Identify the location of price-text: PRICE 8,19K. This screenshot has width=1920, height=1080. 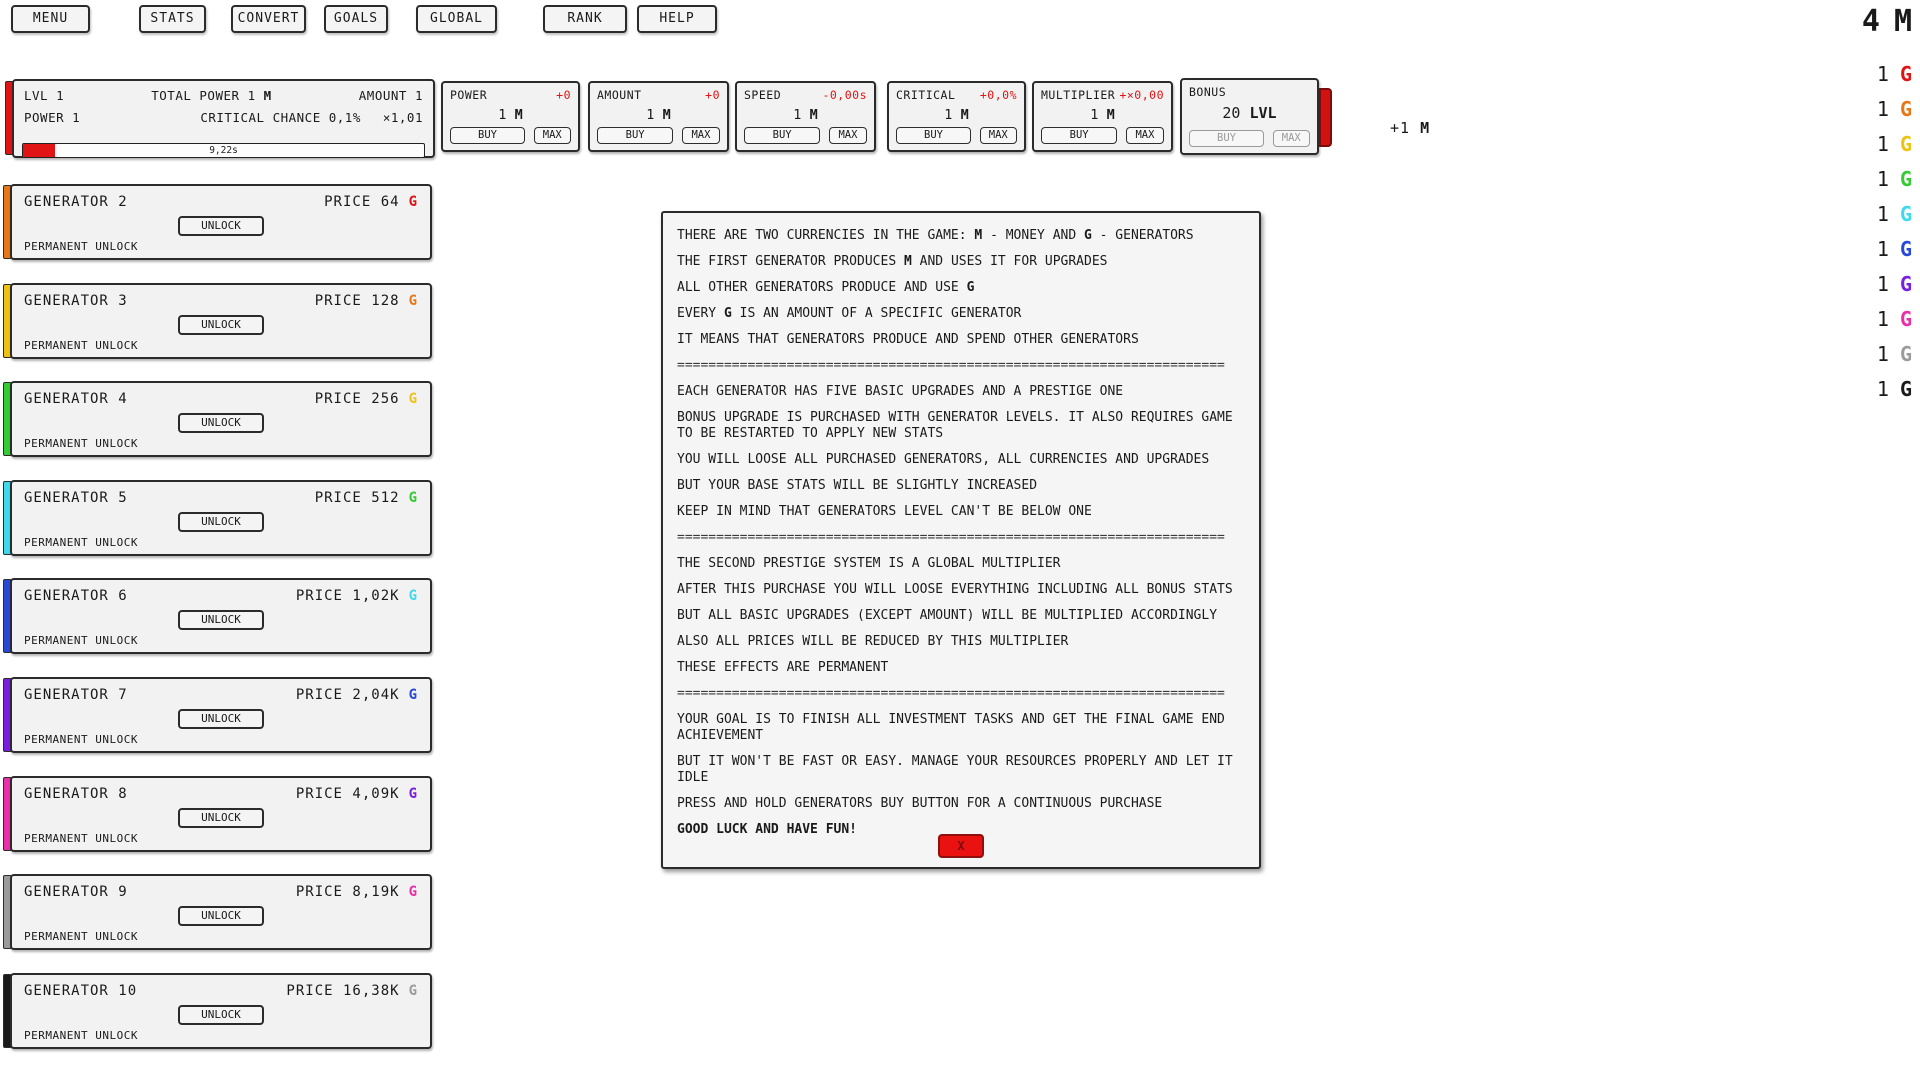
(347, 892).